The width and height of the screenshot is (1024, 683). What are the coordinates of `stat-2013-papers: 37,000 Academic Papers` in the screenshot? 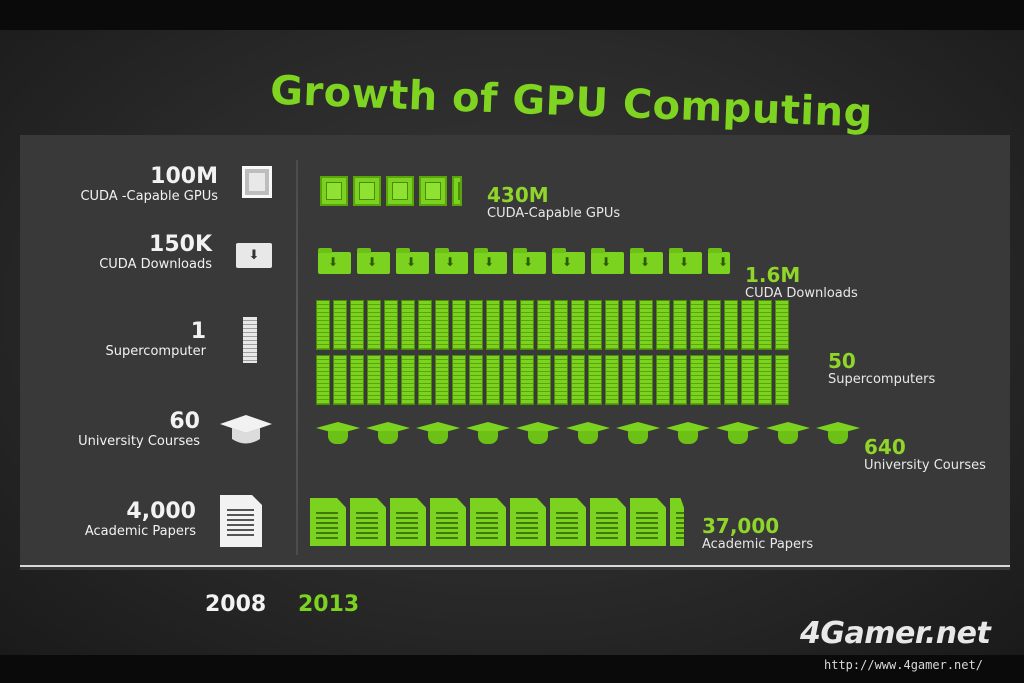 It's located at (757, 534).